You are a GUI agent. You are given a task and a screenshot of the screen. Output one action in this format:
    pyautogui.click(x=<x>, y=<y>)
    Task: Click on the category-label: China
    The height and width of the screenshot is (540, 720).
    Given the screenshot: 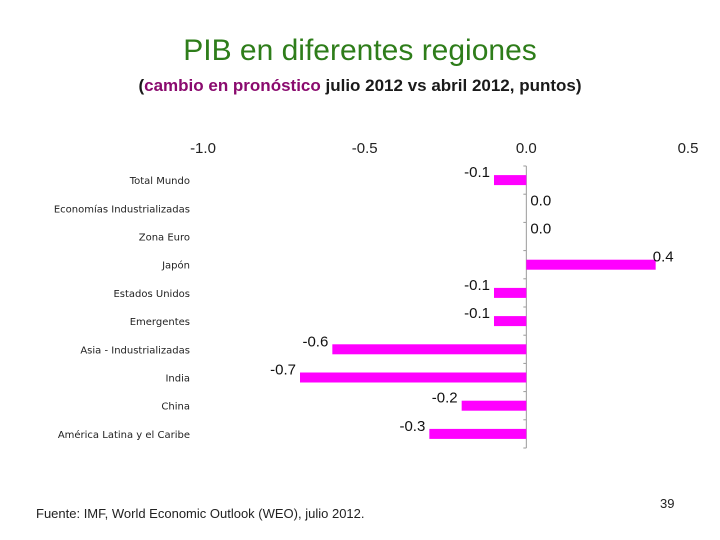 What is the action you would take?
    pyautogui.click(x=175, y=407)
    